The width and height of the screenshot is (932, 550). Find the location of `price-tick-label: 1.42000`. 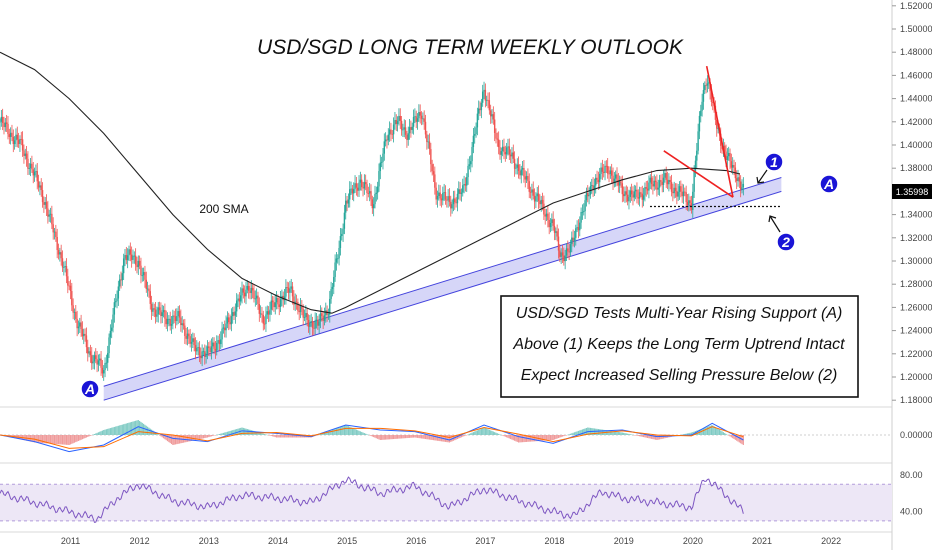

price-tick-label: 1.42000 is located at coordinates (916, 122).